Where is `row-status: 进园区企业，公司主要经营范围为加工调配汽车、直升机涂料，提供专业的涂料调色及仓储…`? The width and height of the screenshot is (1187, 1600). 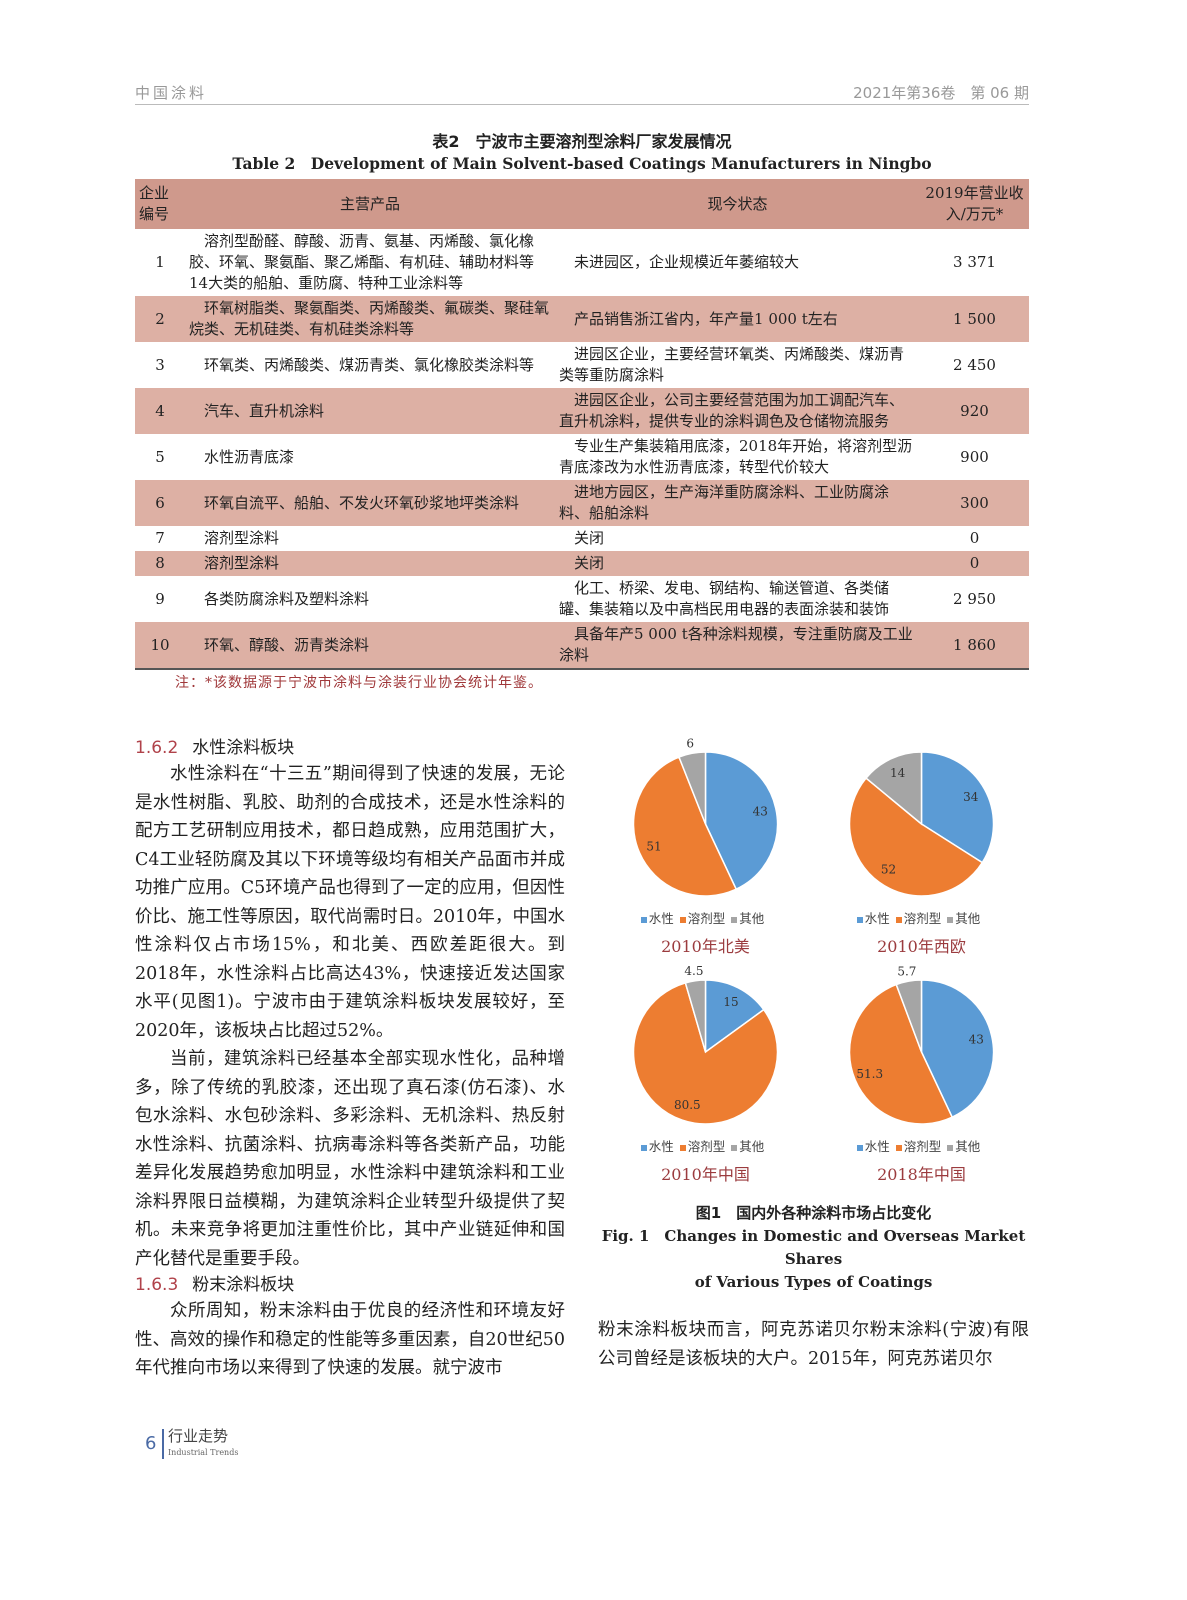
row-status: 进园区企业，公司主要经营范围为加工调配汽车、直升机涂料，提供专业的涂料调色及仓储… is located at coordinates (737, 411).